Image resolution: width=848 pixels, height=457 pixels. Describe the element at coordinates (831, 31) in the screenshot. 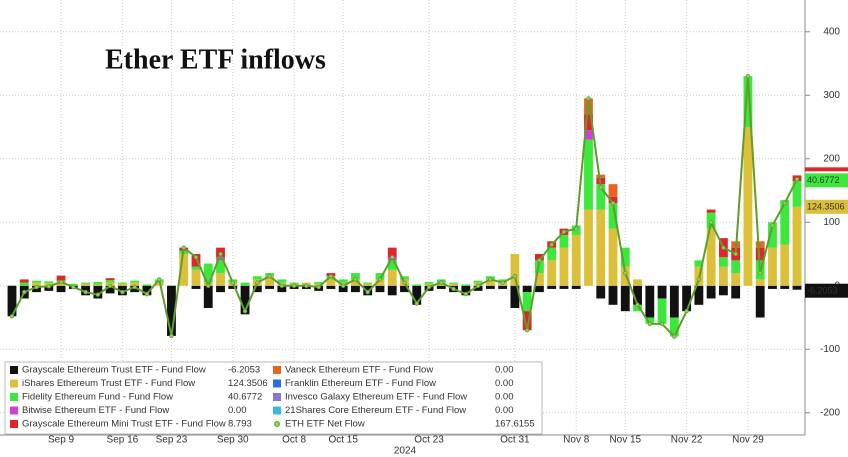

I see `y-tick-label: 400` at that location.